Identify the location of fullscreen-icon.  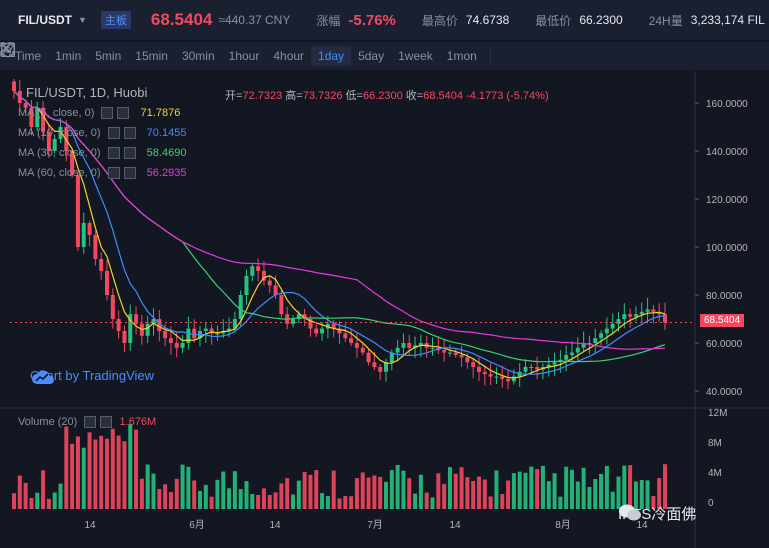
(358, 54).